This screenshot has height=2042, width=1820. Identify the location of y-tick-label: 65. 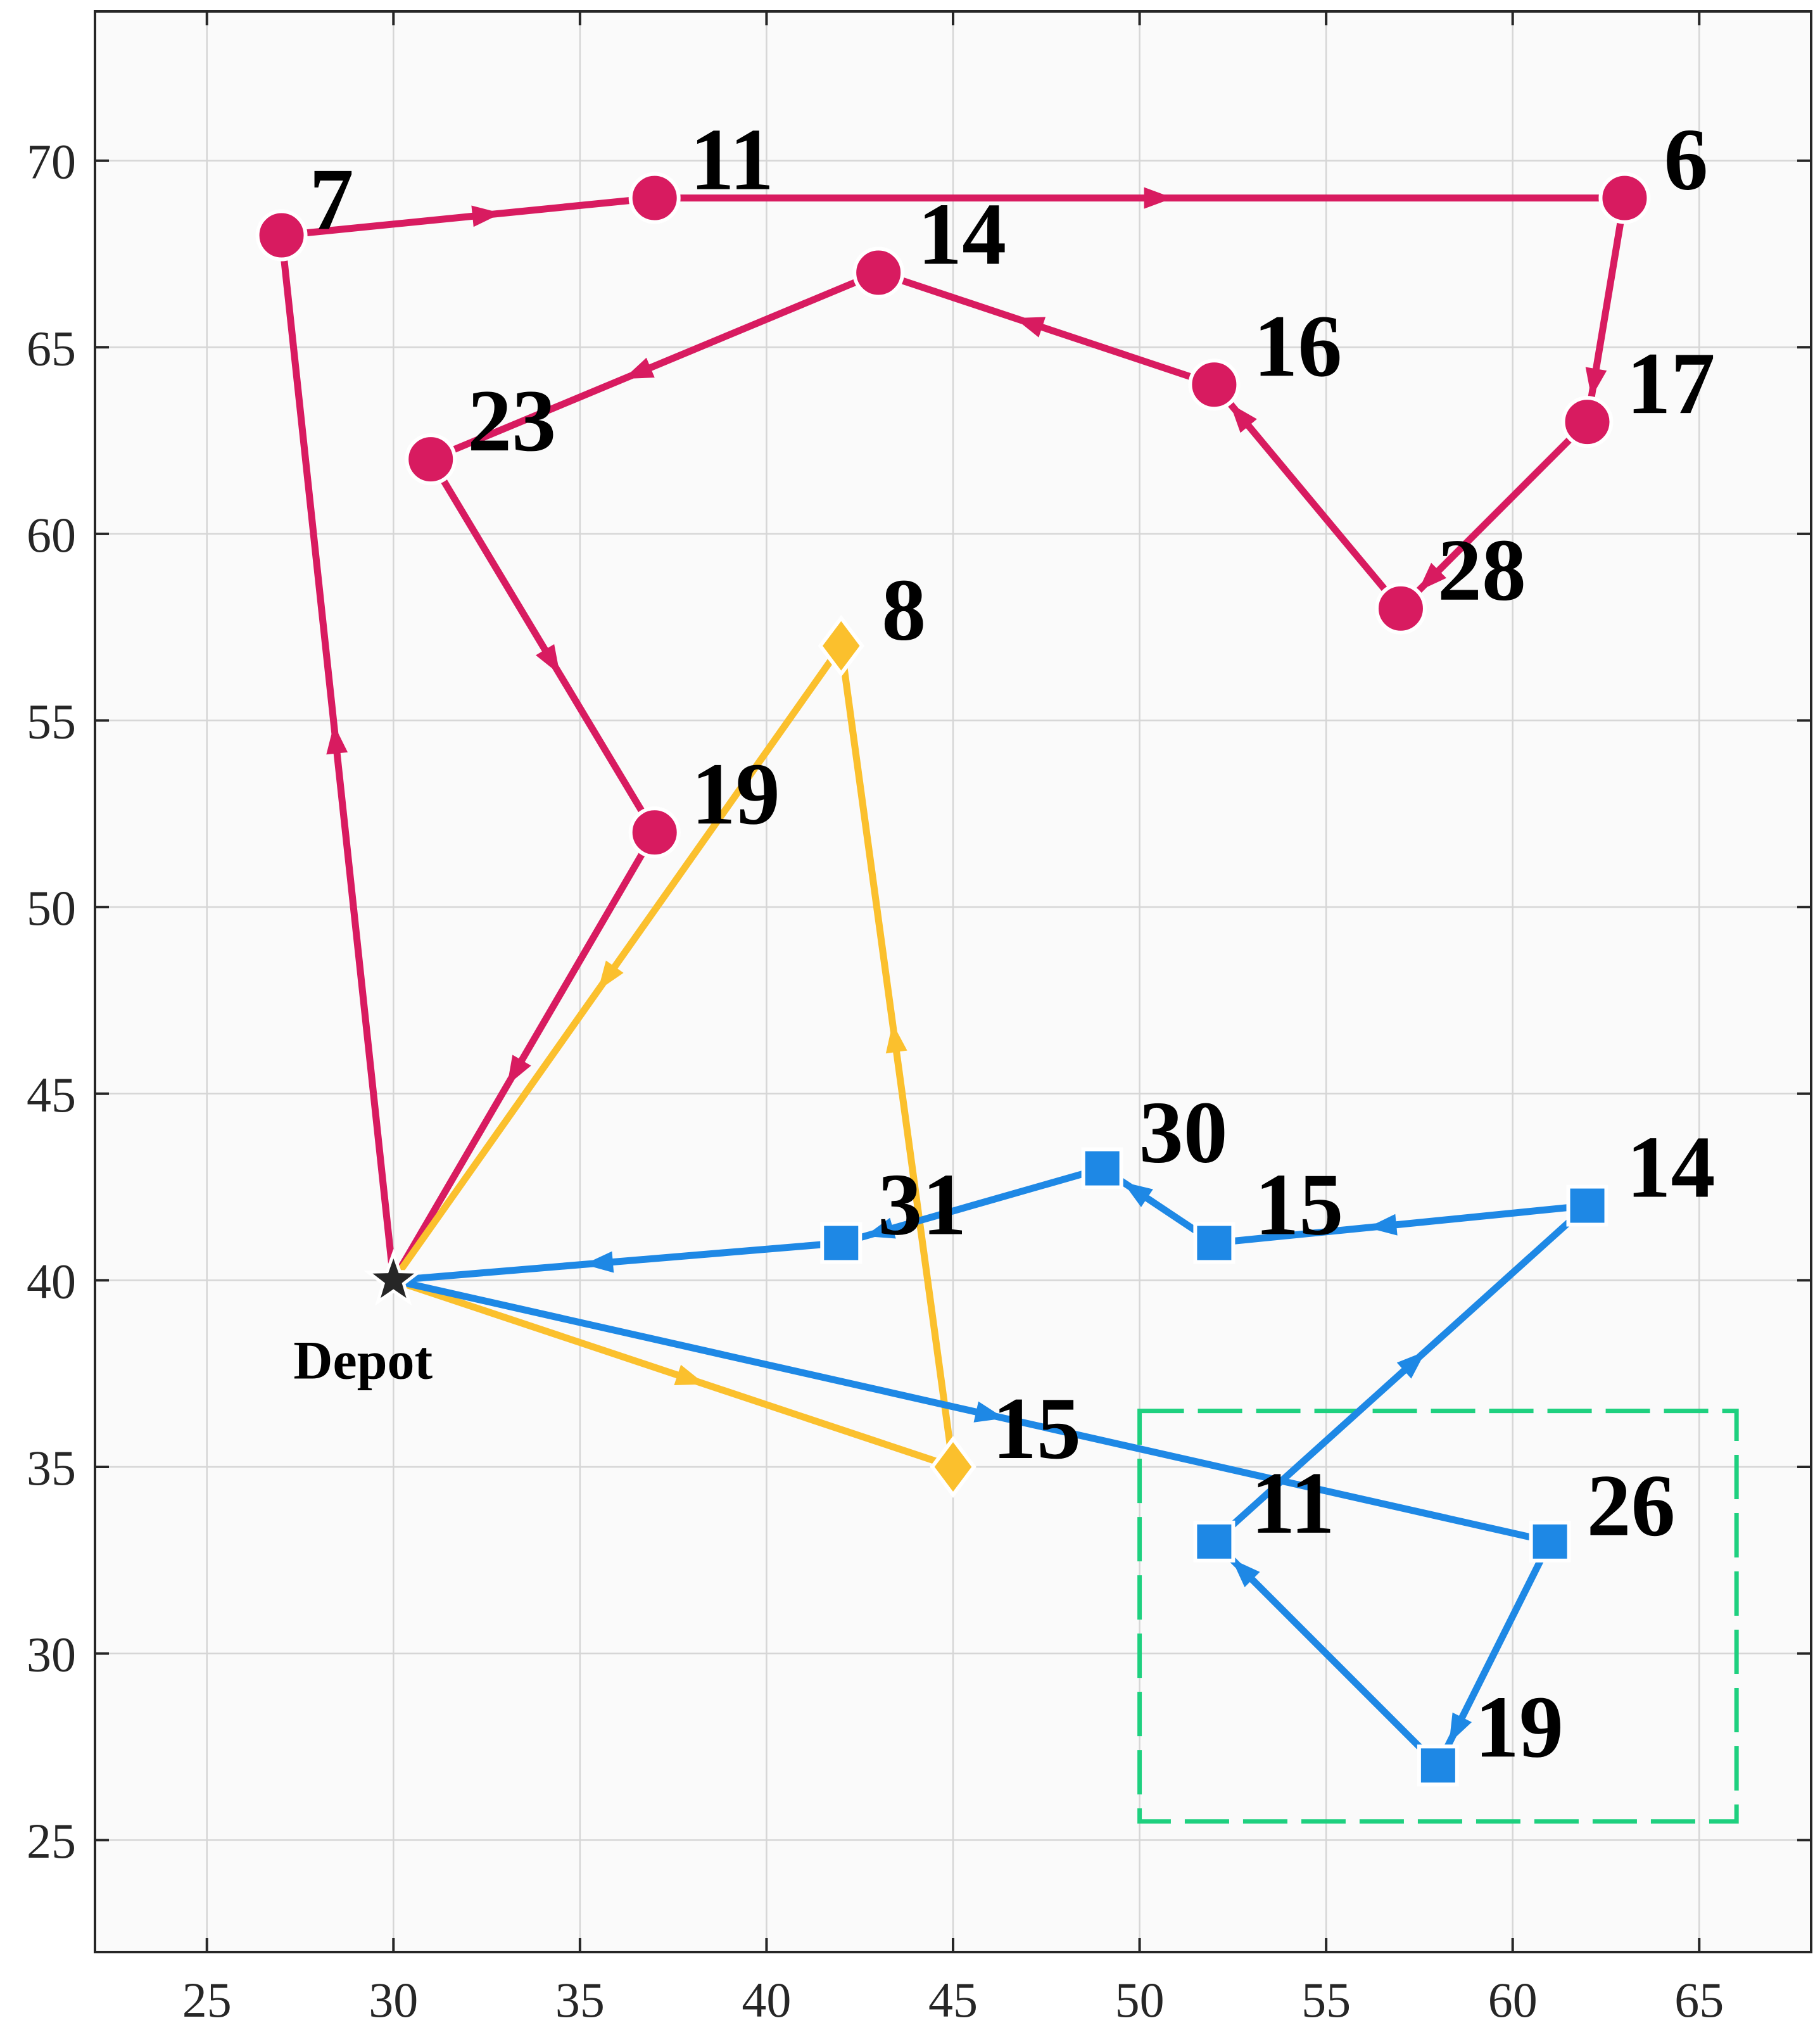
(51, 348).